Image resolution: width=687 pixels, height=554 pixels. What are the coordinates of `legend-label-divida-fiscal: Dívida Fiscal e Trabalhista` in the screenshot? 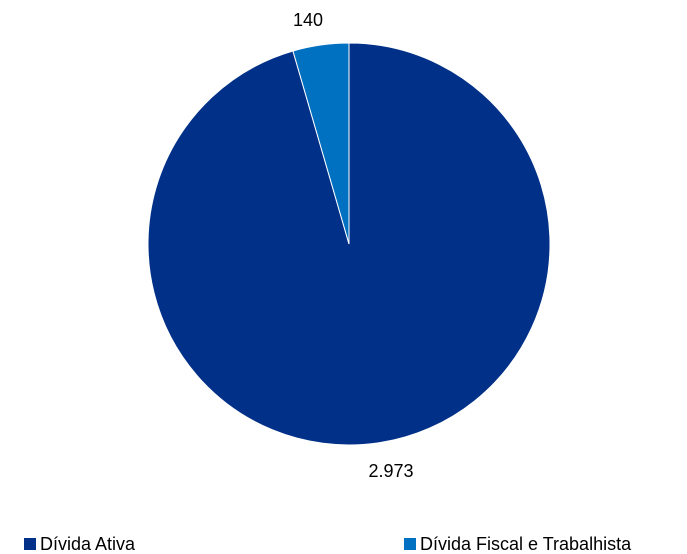 It's located at (526, 544).